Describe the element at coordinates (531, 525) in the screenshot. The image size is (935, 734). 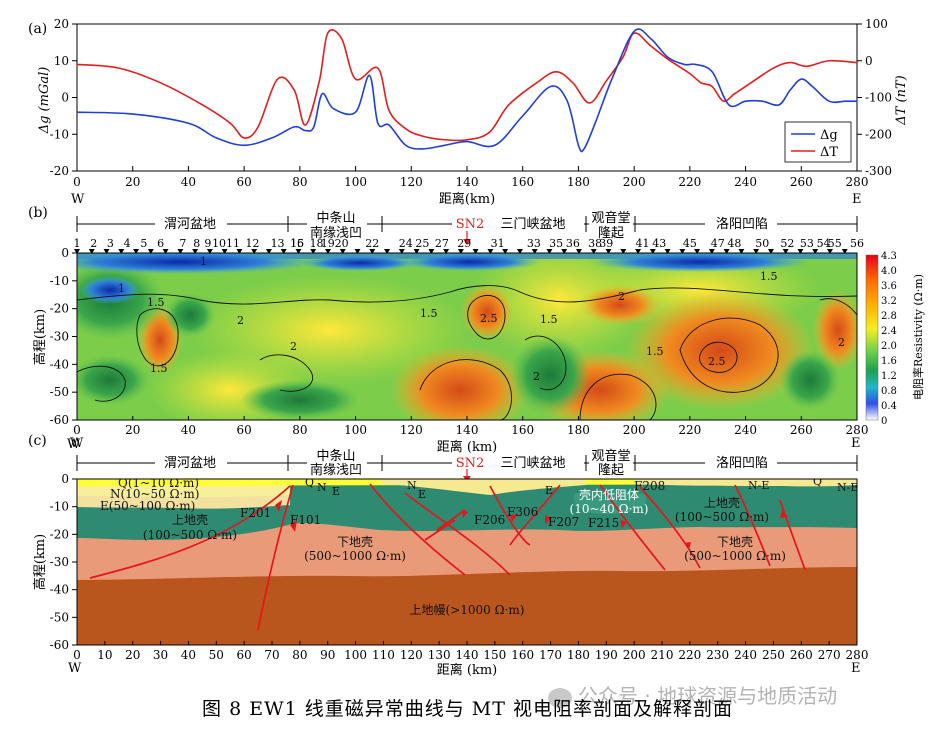
I see `fault-arrows` at that location.